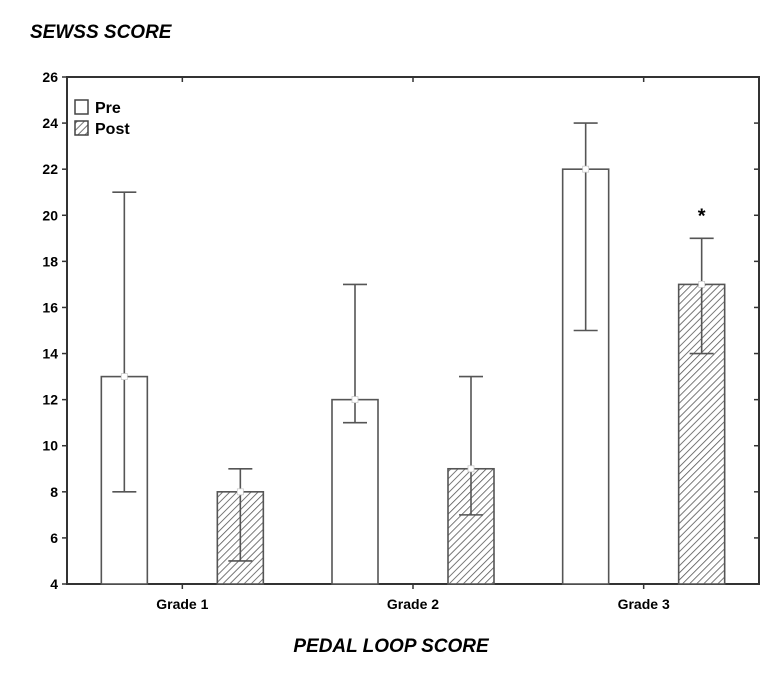 This screenshot has height=678, width=782. What do you see at coordinates (54, 492) in the screenshot?
I see `y-tick-label: 8` at bounding box center [54, 492].